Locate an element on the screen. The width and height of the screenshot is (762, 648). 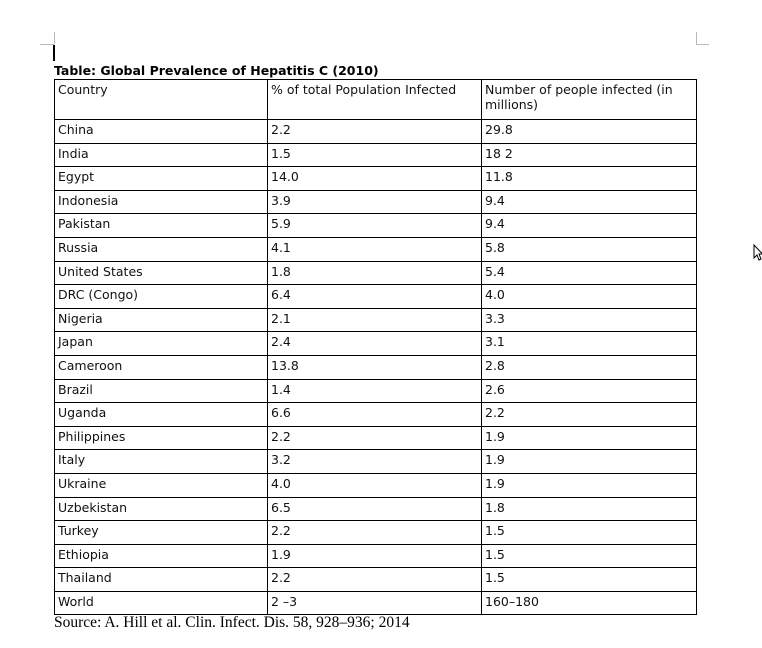
percent-cell: 6.5 is located at coordinates (374, 509).